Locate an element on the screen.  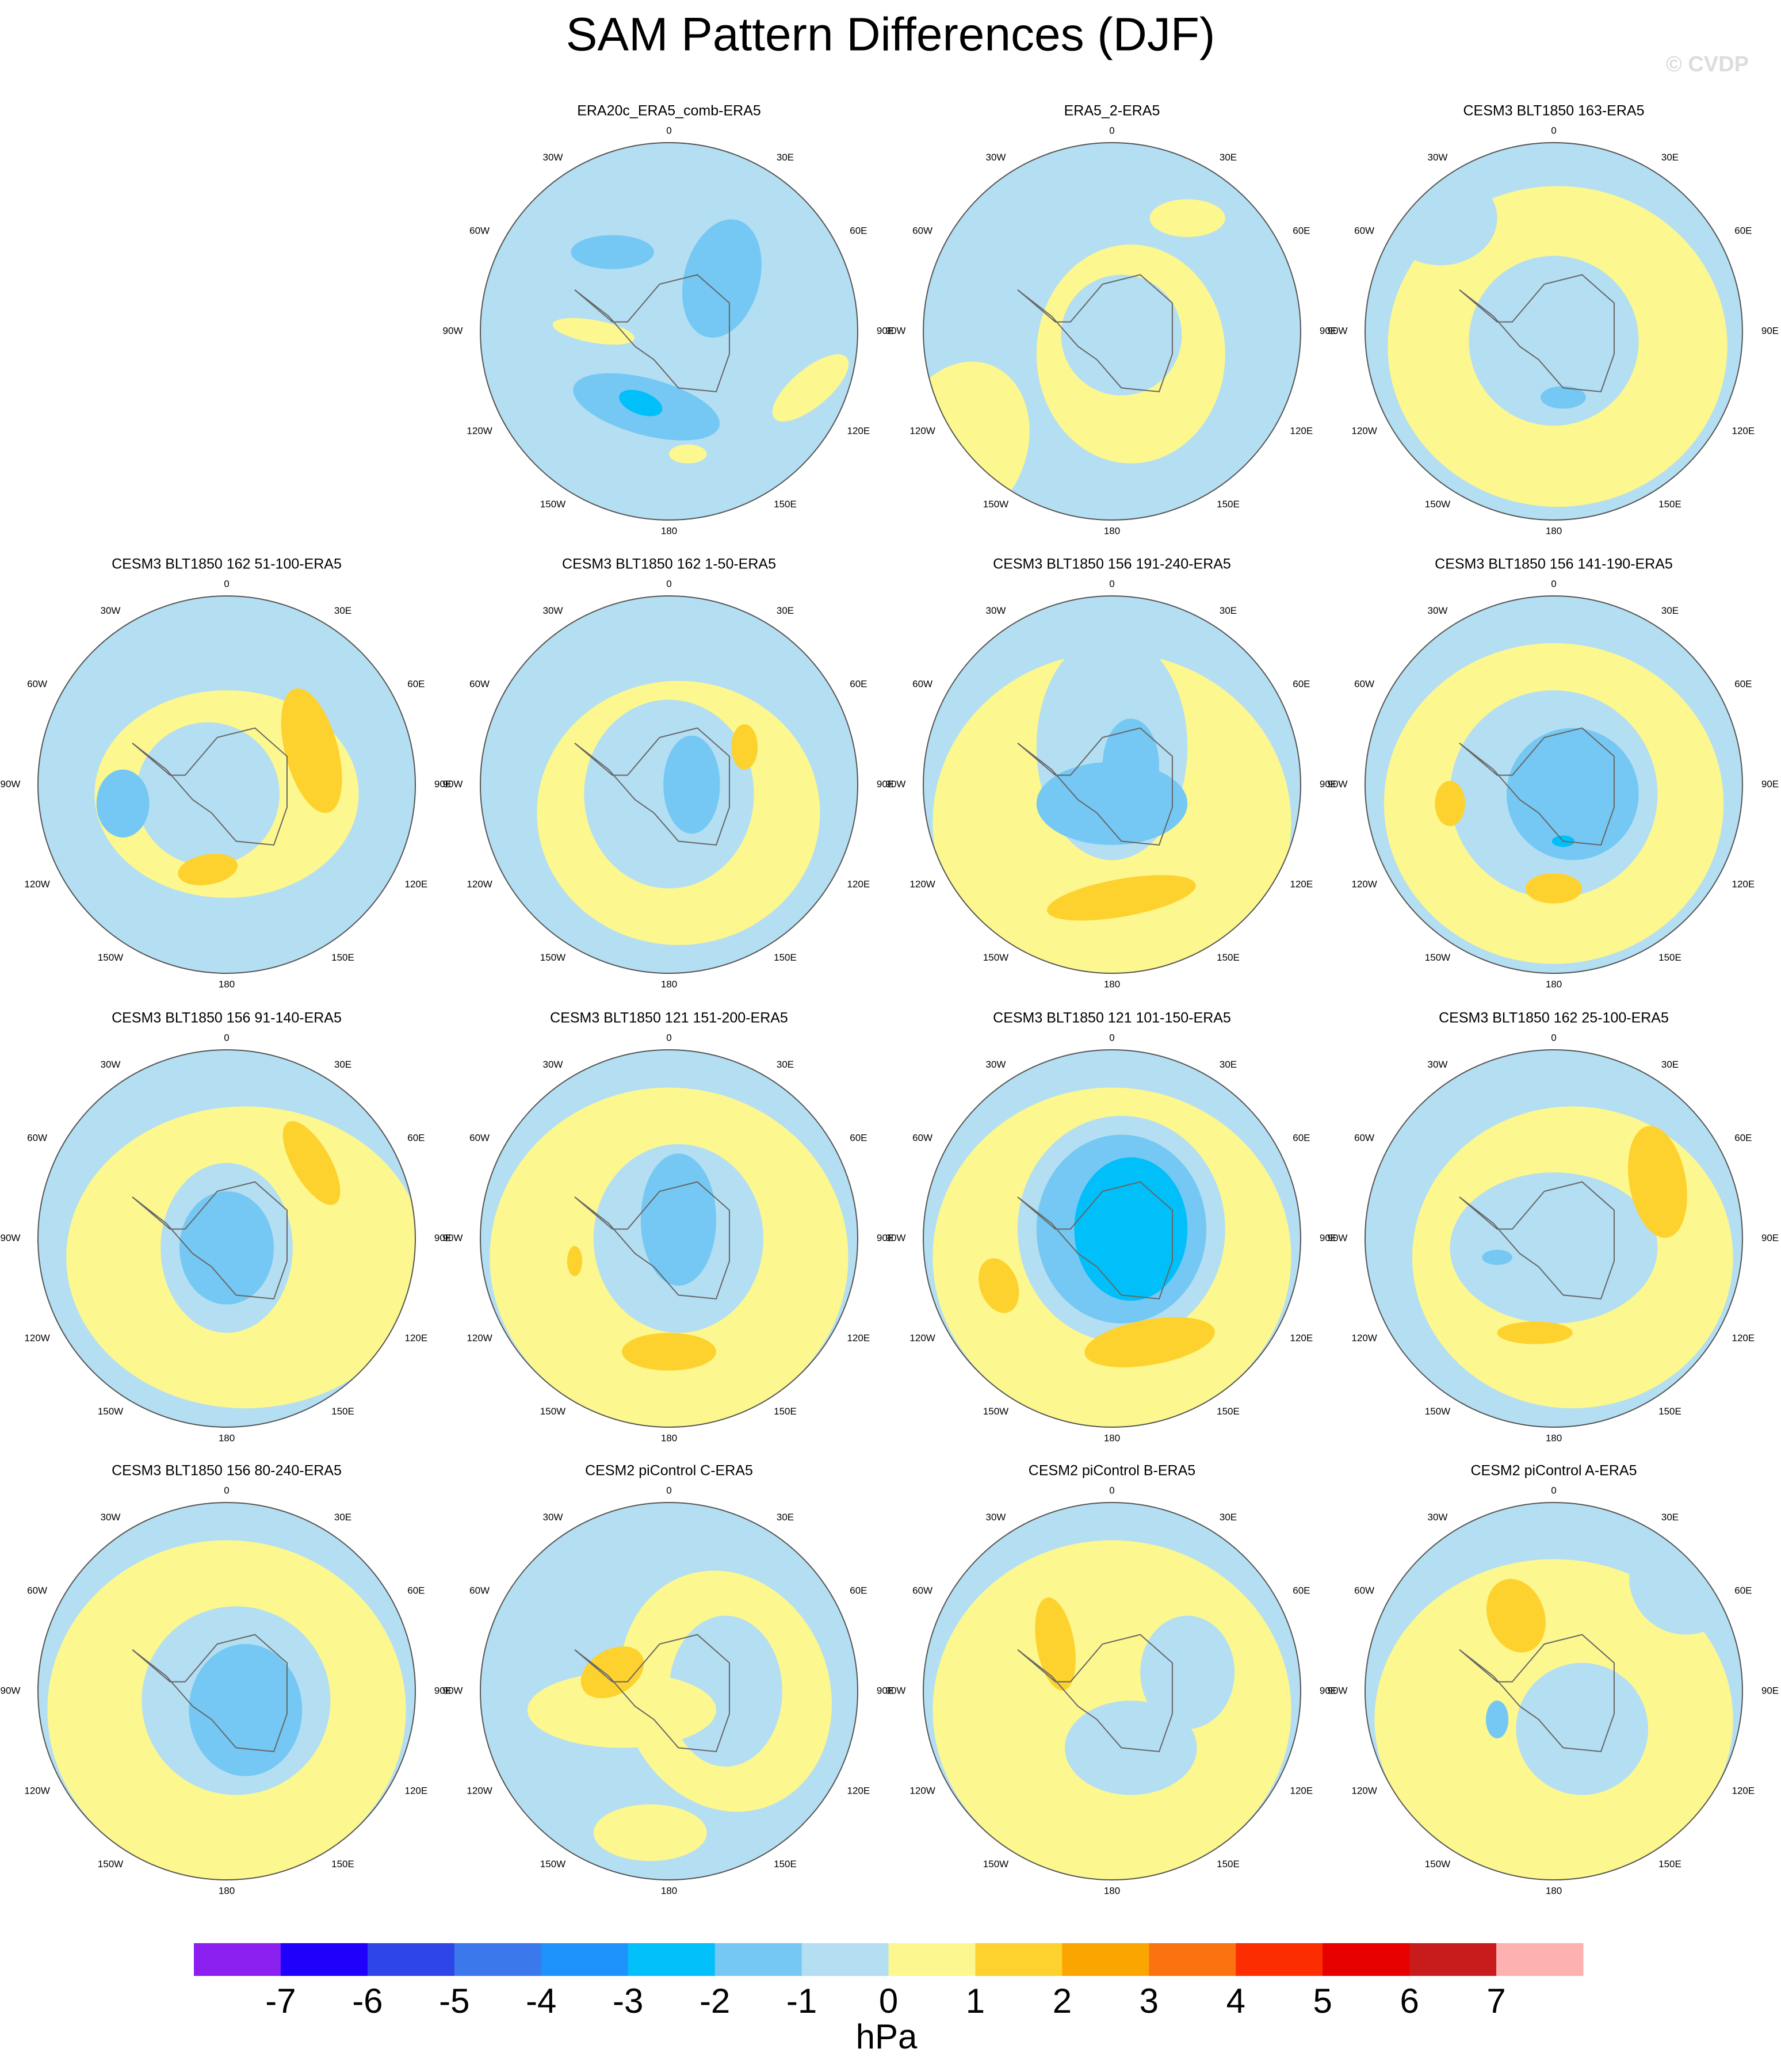
colorbar-units: hPa is located at coordinates (887, 2037).